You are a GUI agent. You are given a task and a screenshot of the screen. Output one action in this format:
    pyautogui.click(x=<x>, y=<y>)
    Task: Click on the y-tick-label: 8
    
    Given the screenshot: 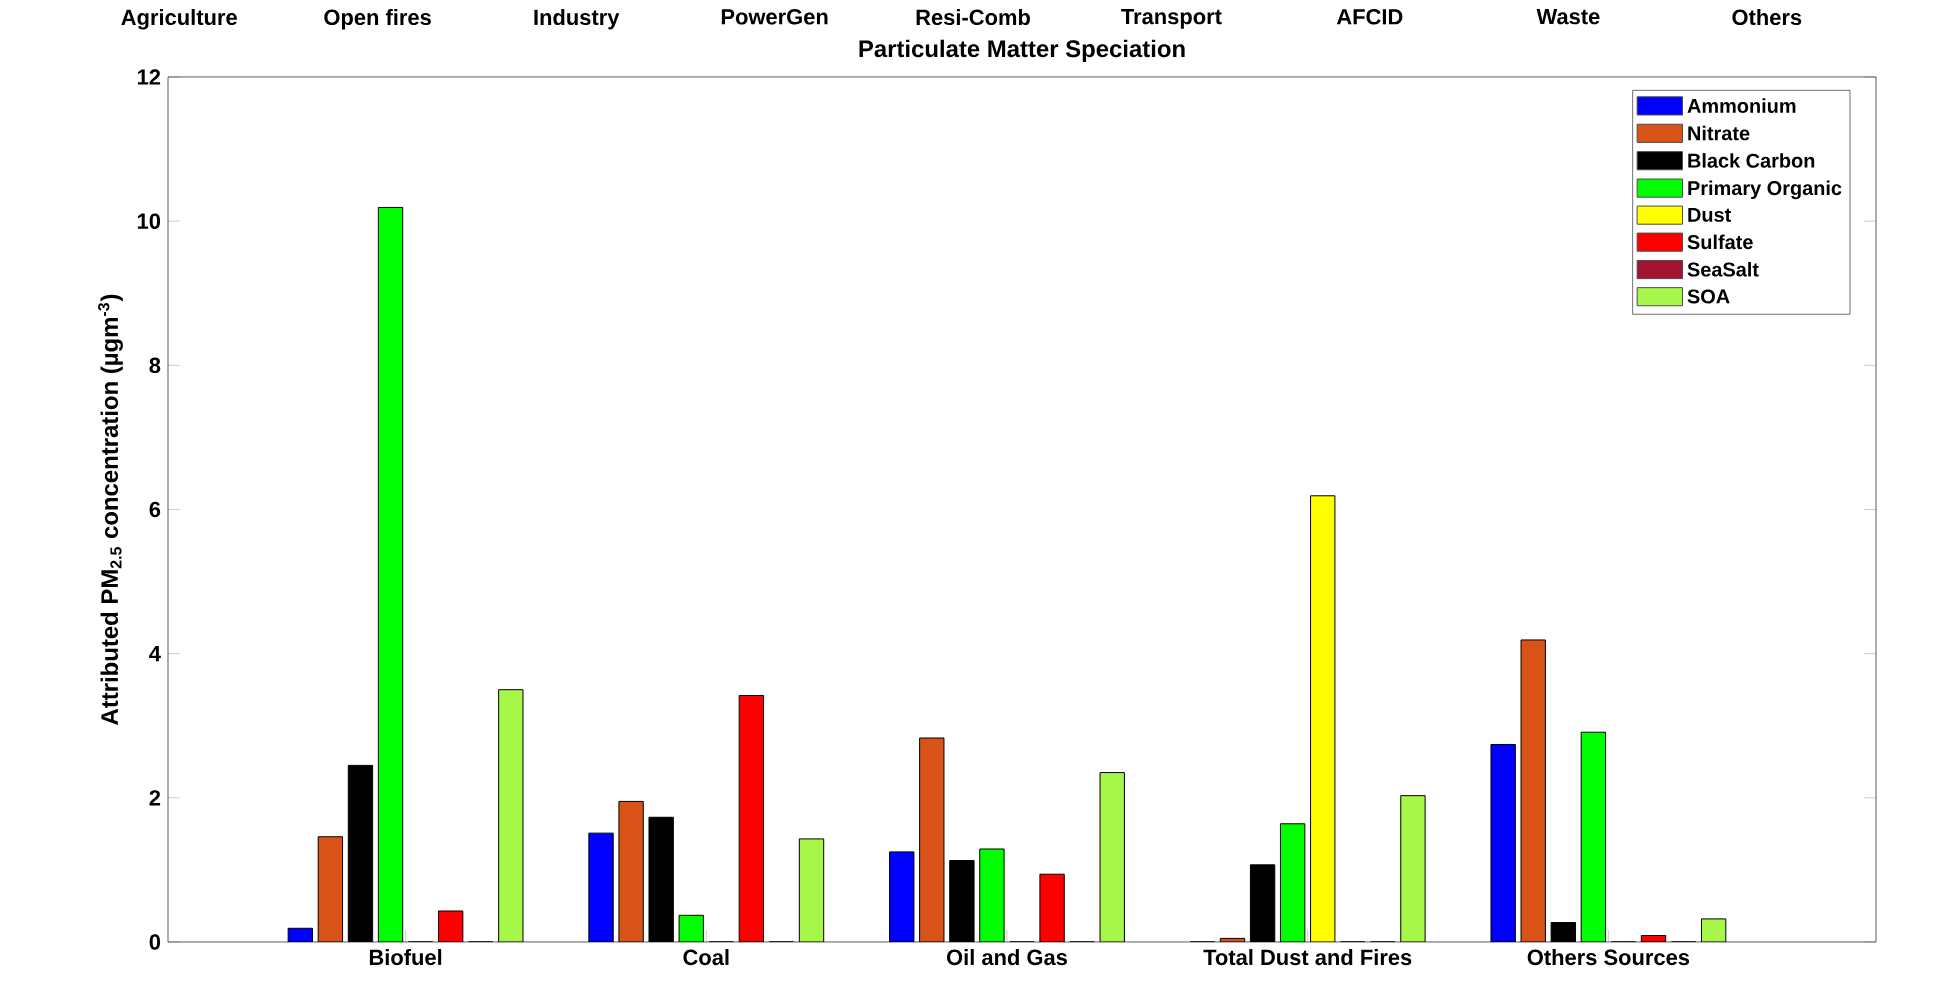 What is the action you would take?
    pyautogui.click(x=155, y=365)
    